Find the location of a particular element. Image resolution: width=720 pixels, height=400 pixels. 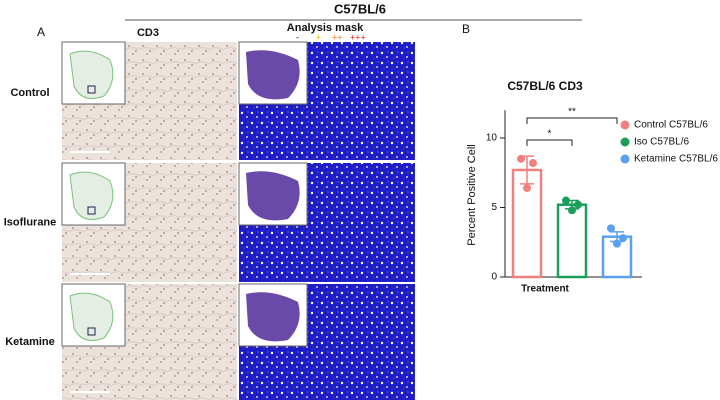

legend-label: Ketamine C57BL/6 is located at coordinates (676, 159).